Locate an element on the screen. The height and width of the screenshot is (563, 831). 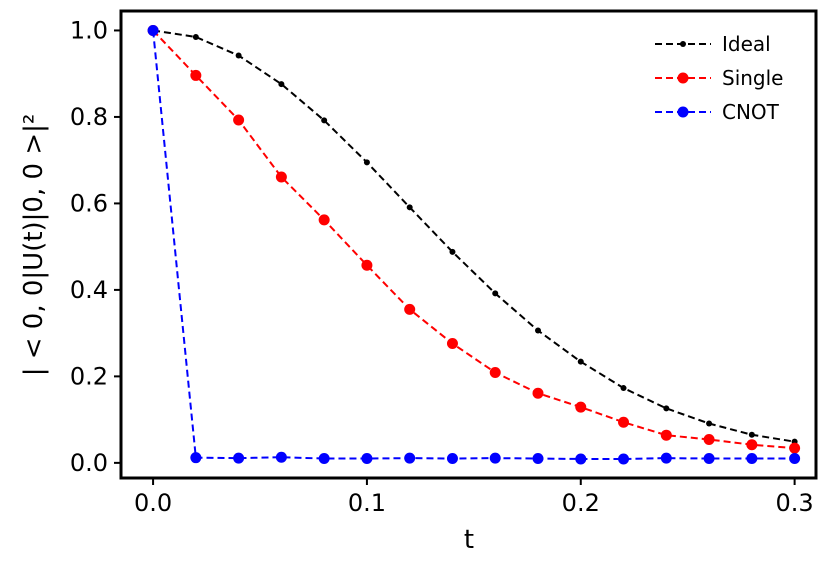
x-tick-label: 0.2 is located at coordinates (581, 503).